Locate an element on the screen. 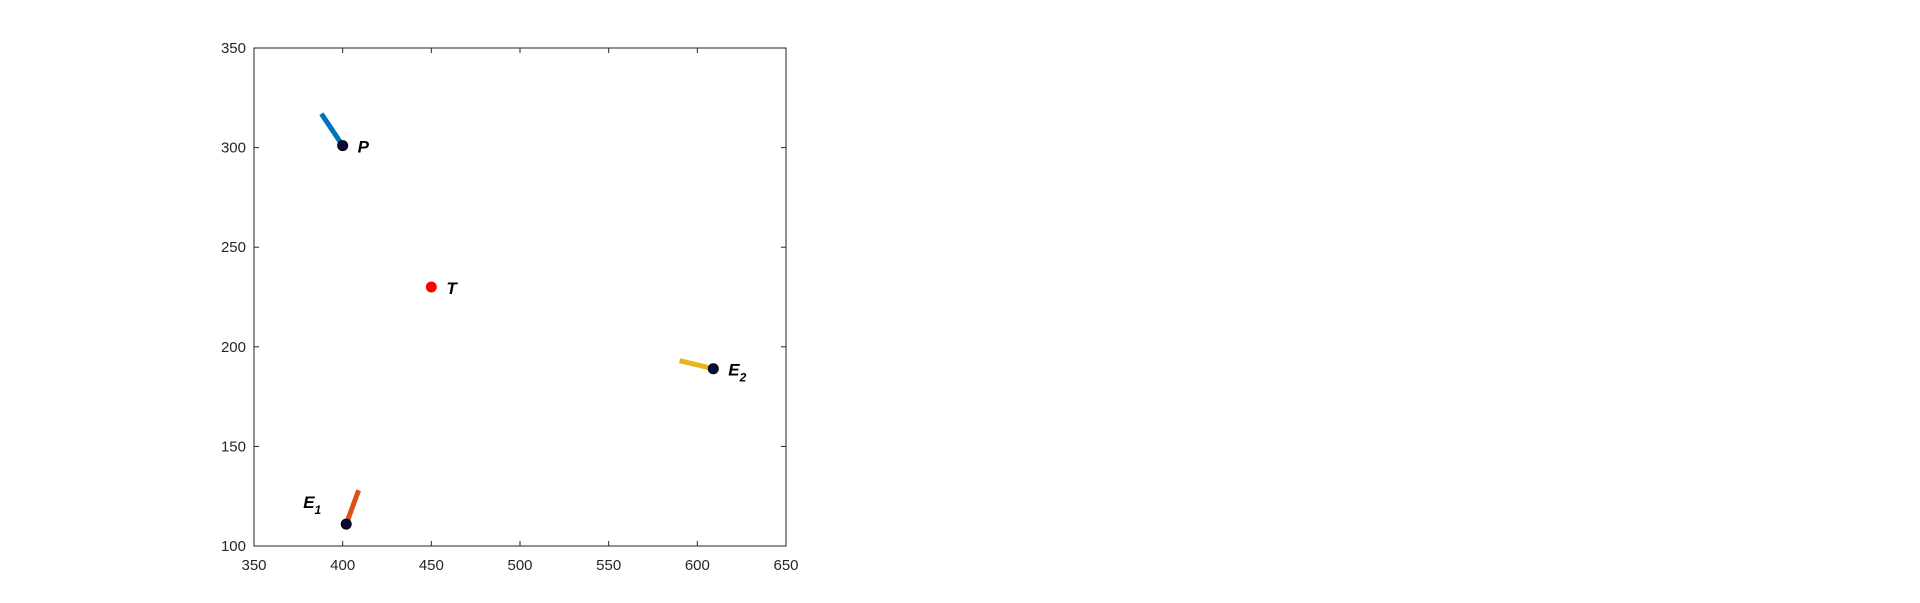 The image size is (1920, 603). heading-line-e1 is located at coordinates (352, 507).